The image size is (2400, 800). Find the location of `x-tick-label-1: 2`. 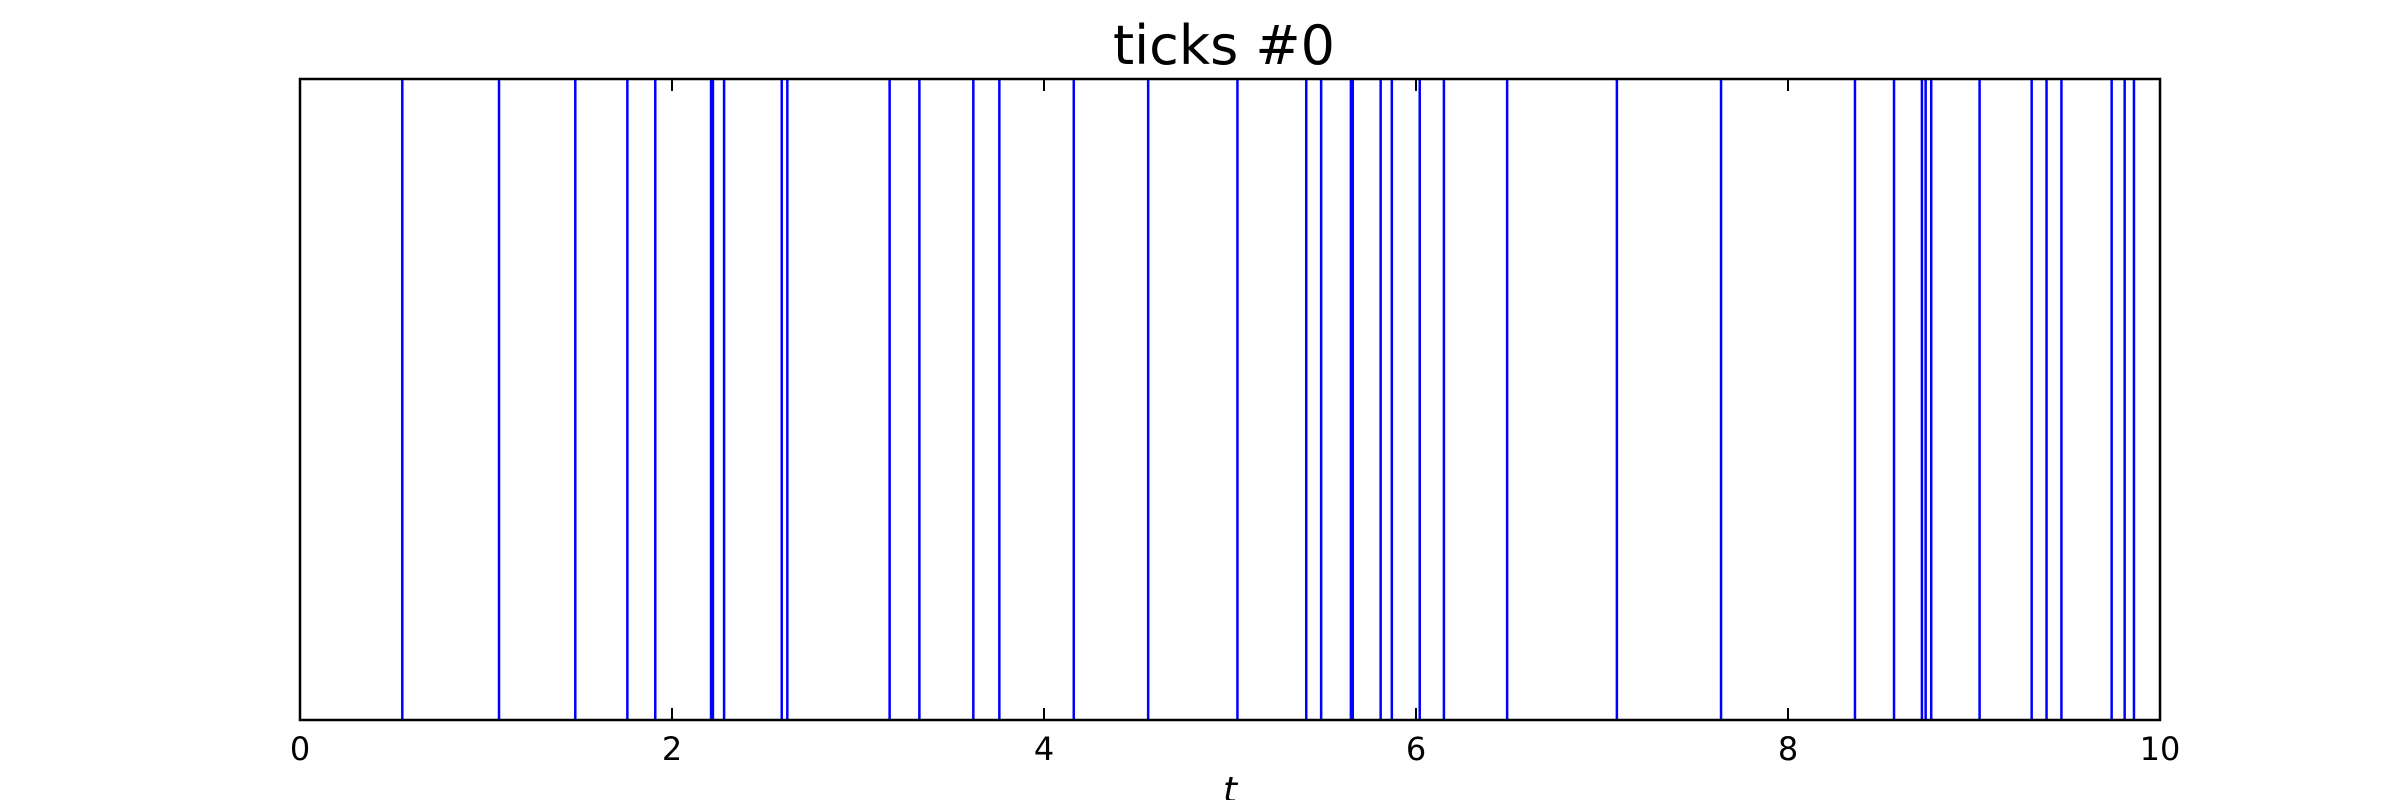

x-tick-label-1: 2 is located at coordinates (672, 749).